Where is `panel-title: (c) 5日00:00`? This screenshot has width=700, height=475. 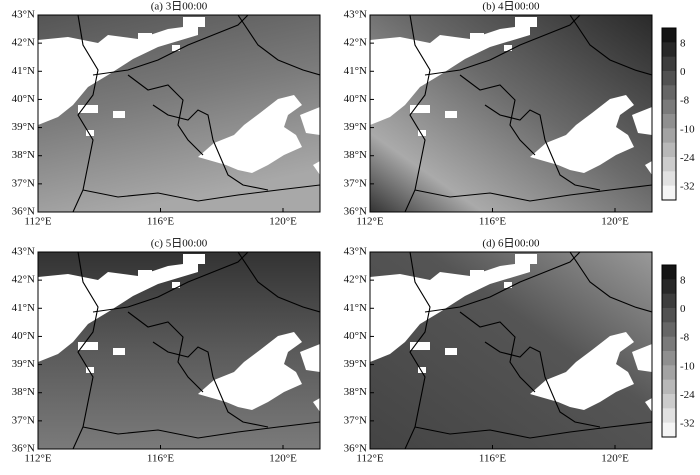
panel-title: (c) 5日00:00 is located at coordinates (179, 244).